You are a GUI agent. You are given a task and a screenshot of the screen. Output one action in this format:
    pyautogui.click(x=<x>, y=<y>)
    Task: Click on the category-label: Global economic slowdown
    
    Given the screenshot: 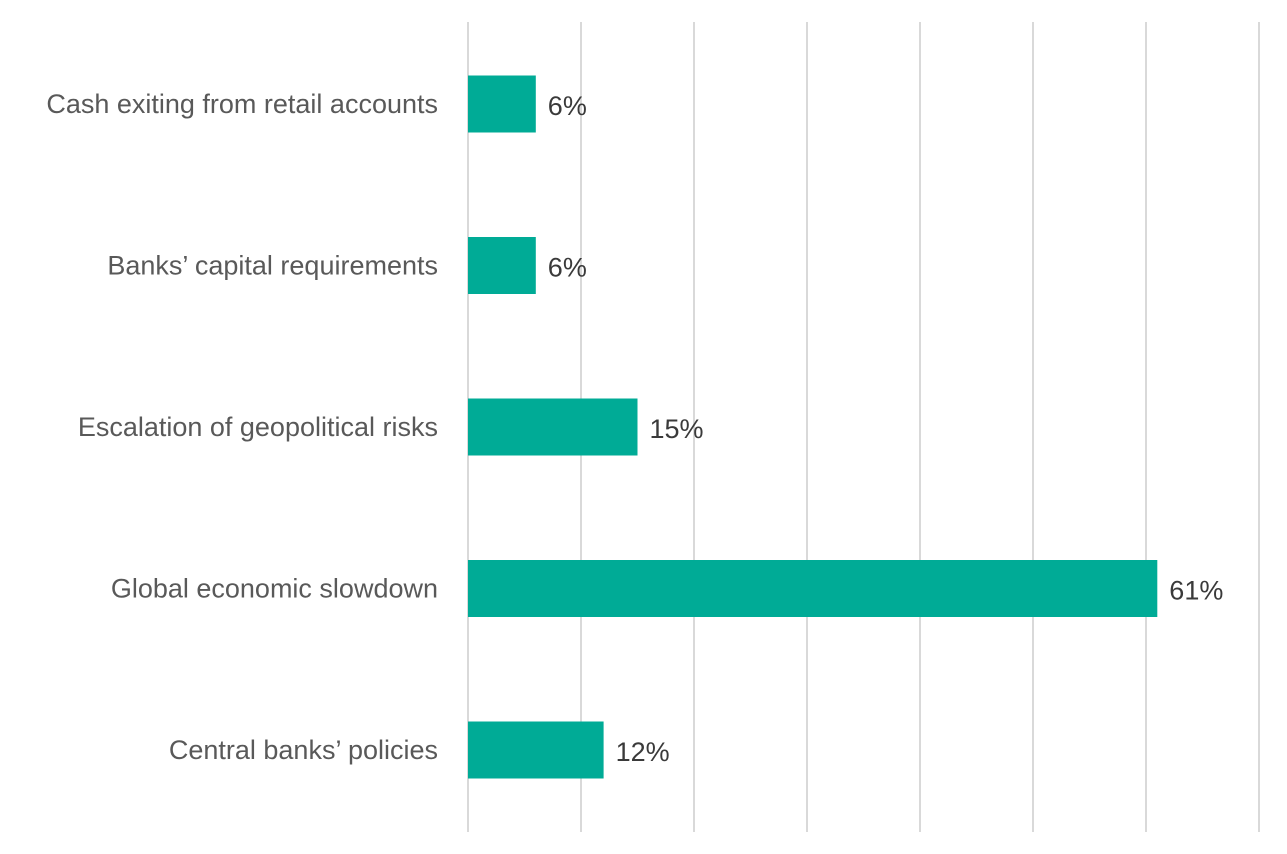 What is the action you would take?
    pyautogui.click(x=274, y=589)
    